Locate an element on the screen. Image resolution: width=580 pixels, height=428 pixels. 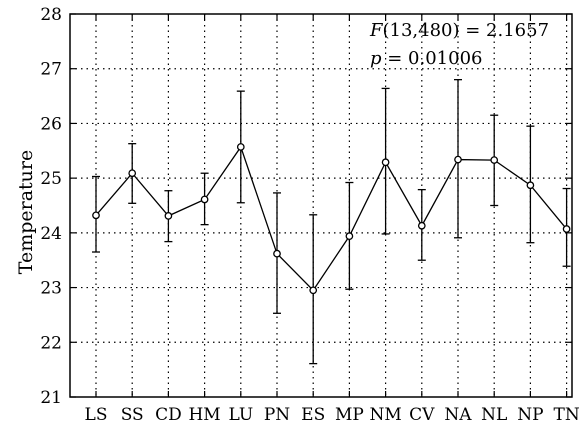
data-point-ls is located at coordinates (96, 215).